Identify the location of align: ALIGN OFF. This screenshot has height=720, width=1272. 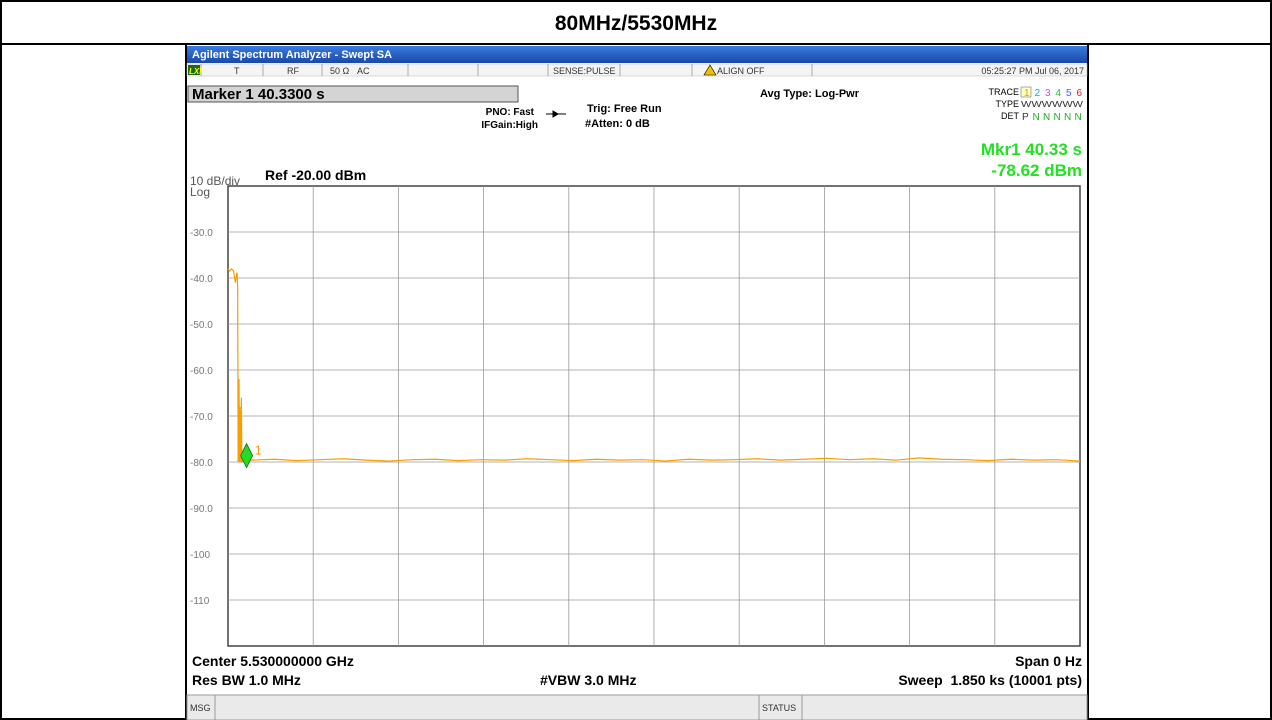
(741, 71).